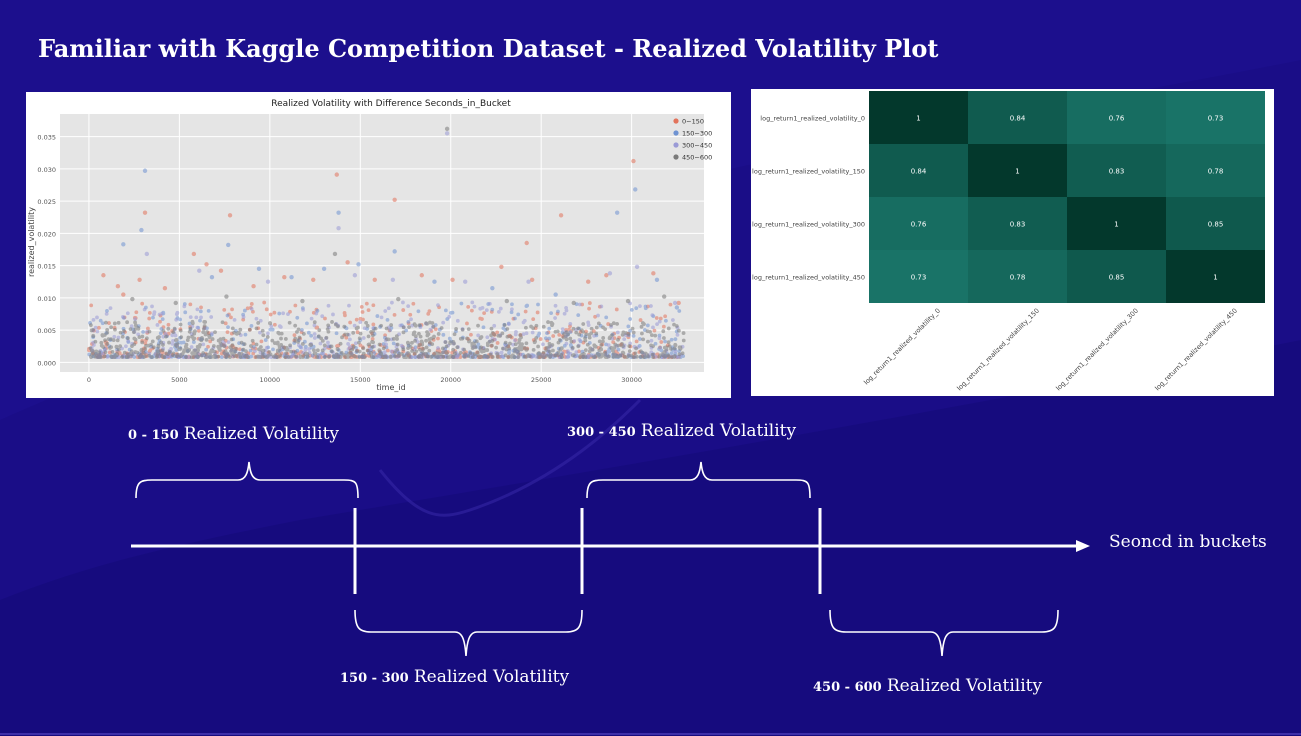  What do you see at coordinates (89, 380) in the screenshot?
I see `x-tick-label: 0` at bounding box center [89, 380].